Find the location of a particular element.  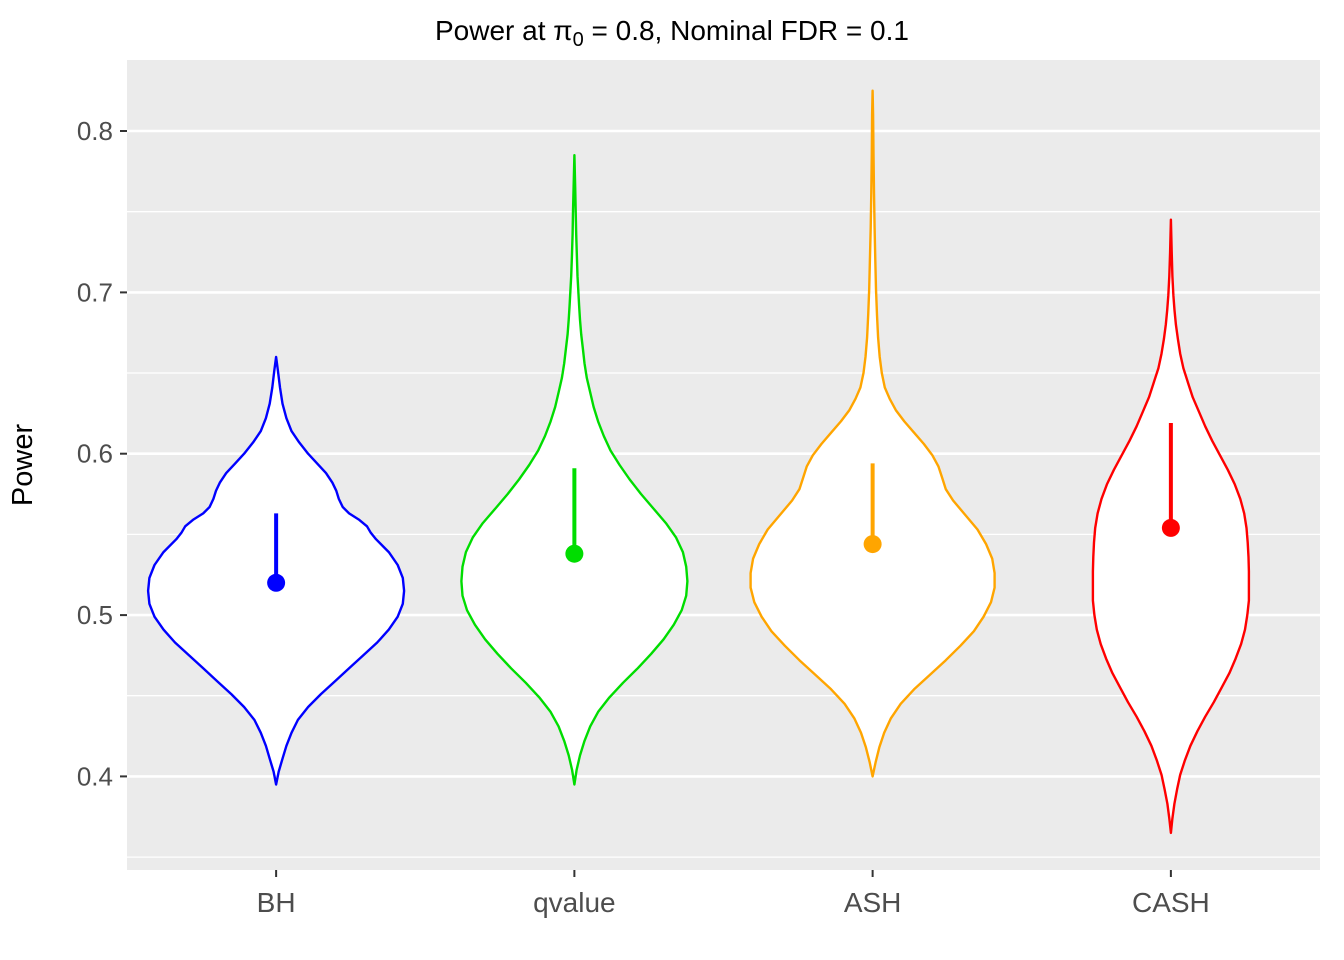

x-tick-label-qvalue: qvalue is located at coordinates (574, 902).